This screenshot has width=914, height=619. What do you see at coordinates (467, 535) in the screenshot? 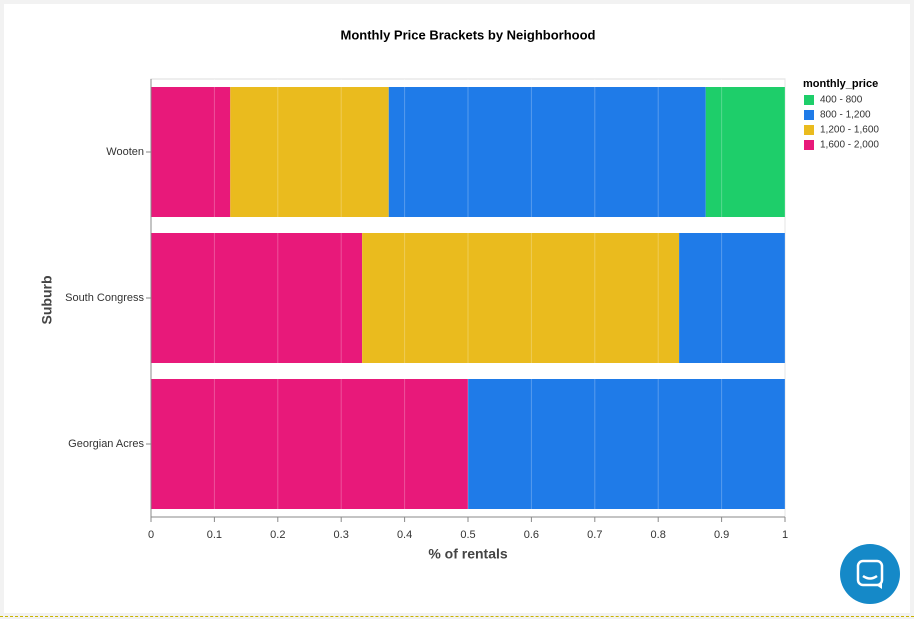
I see `x-tick-label: 0.5` at bounding box center [467, 535].